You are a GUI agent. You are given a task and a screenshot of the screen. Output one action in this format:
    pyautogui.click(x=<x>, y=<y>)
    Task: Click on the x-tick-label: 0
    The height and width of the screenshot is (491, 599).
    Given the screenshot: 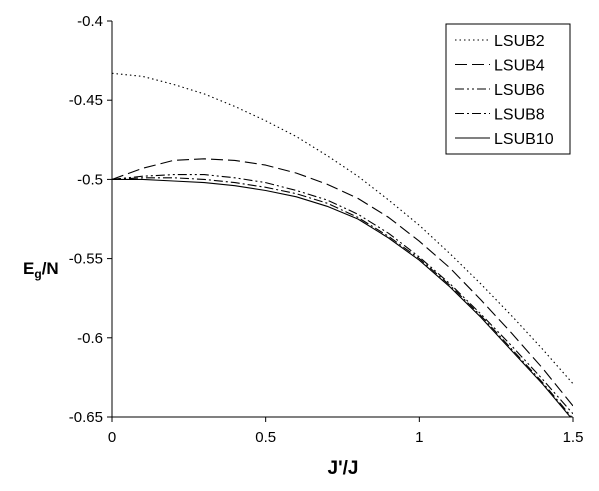 What is the action you would take?
    pyautogui.click(x=112, y=437)
    